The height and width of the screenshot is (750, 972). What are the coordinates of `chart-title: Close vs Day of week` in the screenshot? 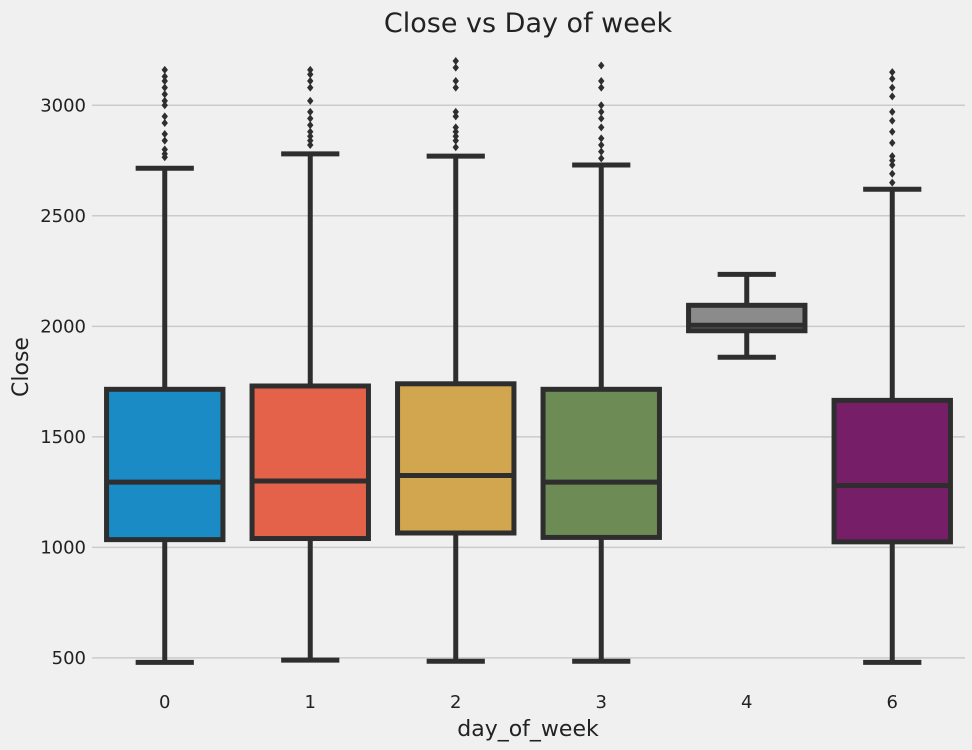 It's located at (528, 23).